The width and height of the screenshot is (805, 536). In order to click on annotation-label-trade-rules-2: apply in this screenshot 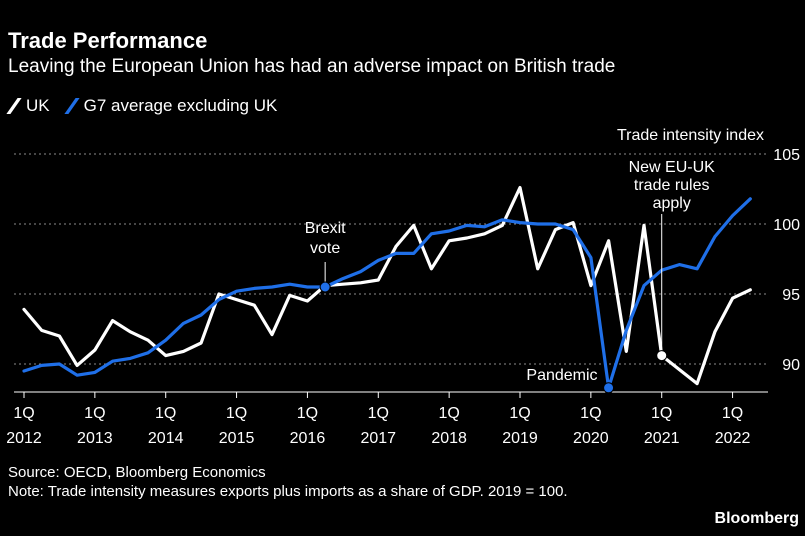, I will do `click(672, 203)`.